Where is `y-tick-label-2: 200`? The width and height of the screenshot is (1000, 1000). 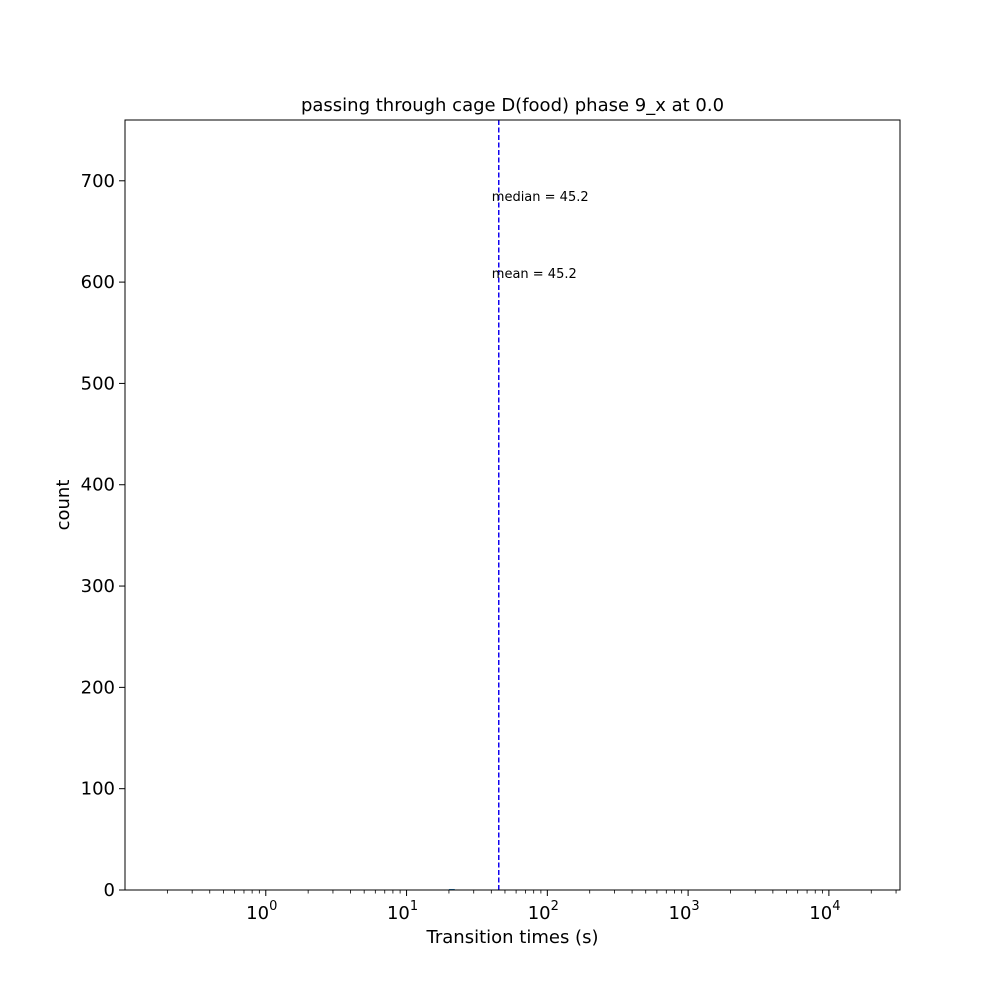
y-tick-label-2: 200 is located at coordinates (98, 687).